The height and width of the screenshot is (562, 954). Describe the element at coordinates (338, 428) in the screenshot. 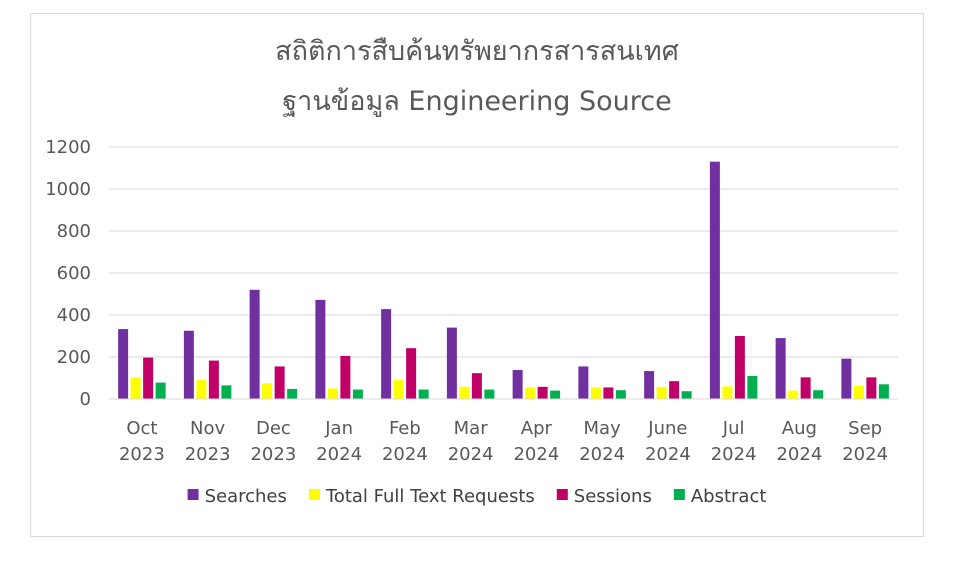

I see `x-tick-label: Jan` at that location.